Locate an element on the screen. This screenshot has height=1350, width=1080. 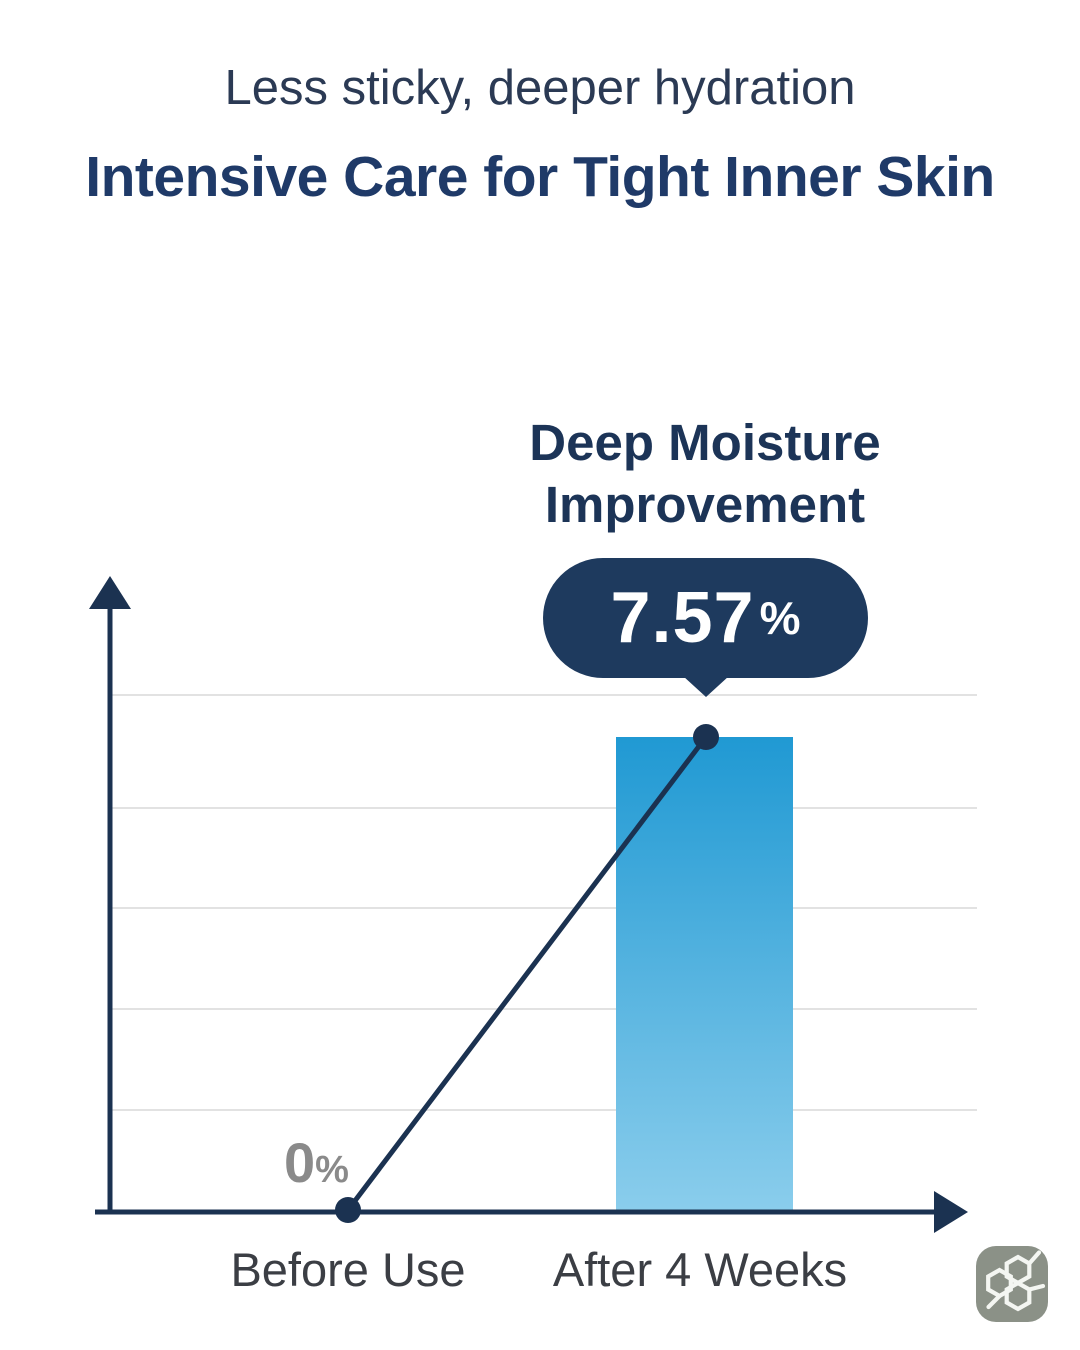
callout-percent-sign: % is located at coordinates (780, 618).